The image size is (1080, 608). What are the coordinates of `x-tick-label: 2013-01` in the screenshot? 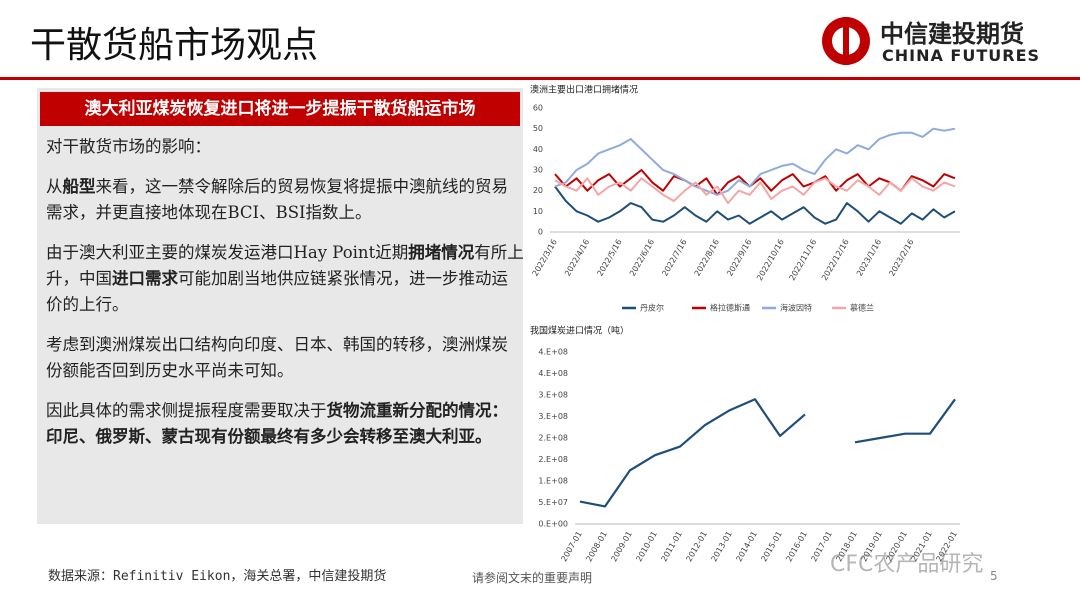 It's located at (721, 546).